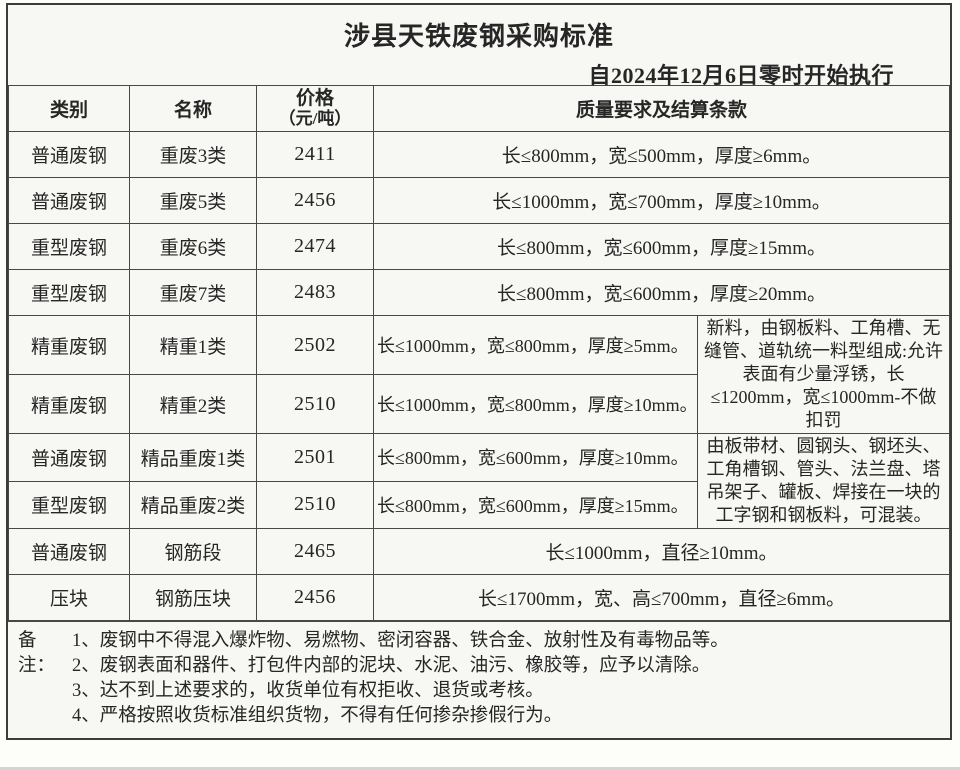  I want to click on table-row: 重型废钢 重废6类 2474 长≤800mm，宽≤600mm，厚度≥15mm。, so click(479, 246).